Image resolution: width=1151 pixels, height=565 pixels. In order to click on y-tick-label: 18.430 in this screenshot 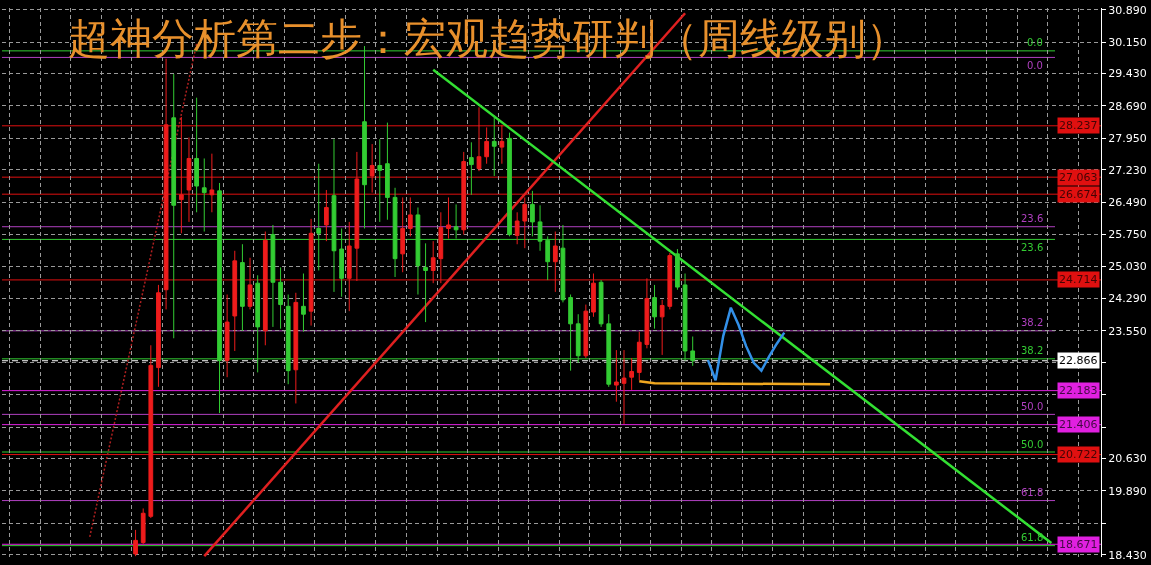, I will do `click(1127, 555)`.